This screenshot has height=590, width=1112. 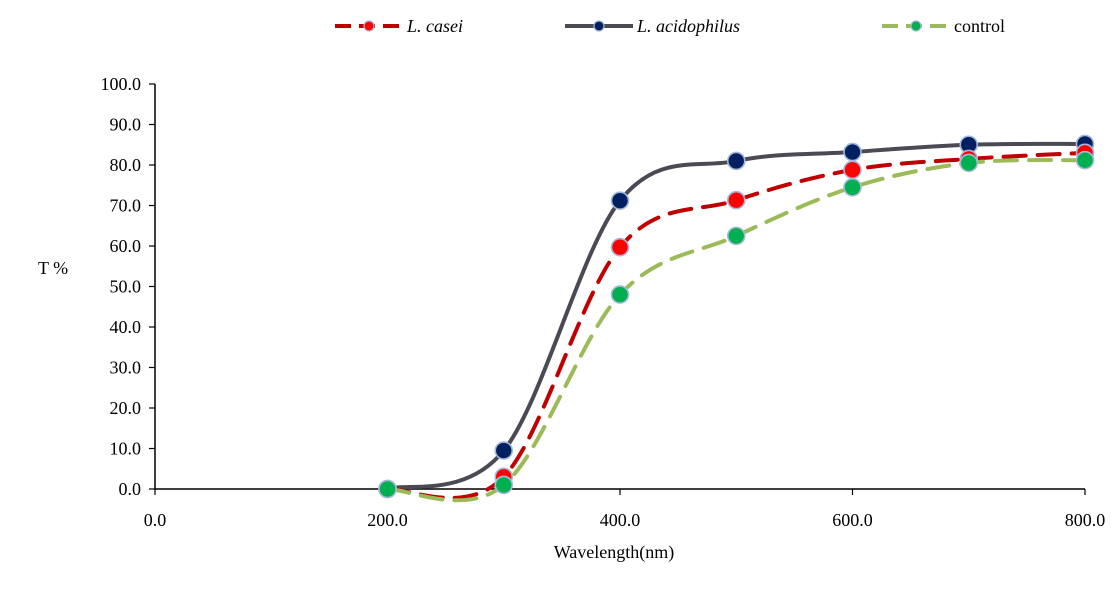 I want to click on y-tick-label: 0.0, so click(x=130, y=489).